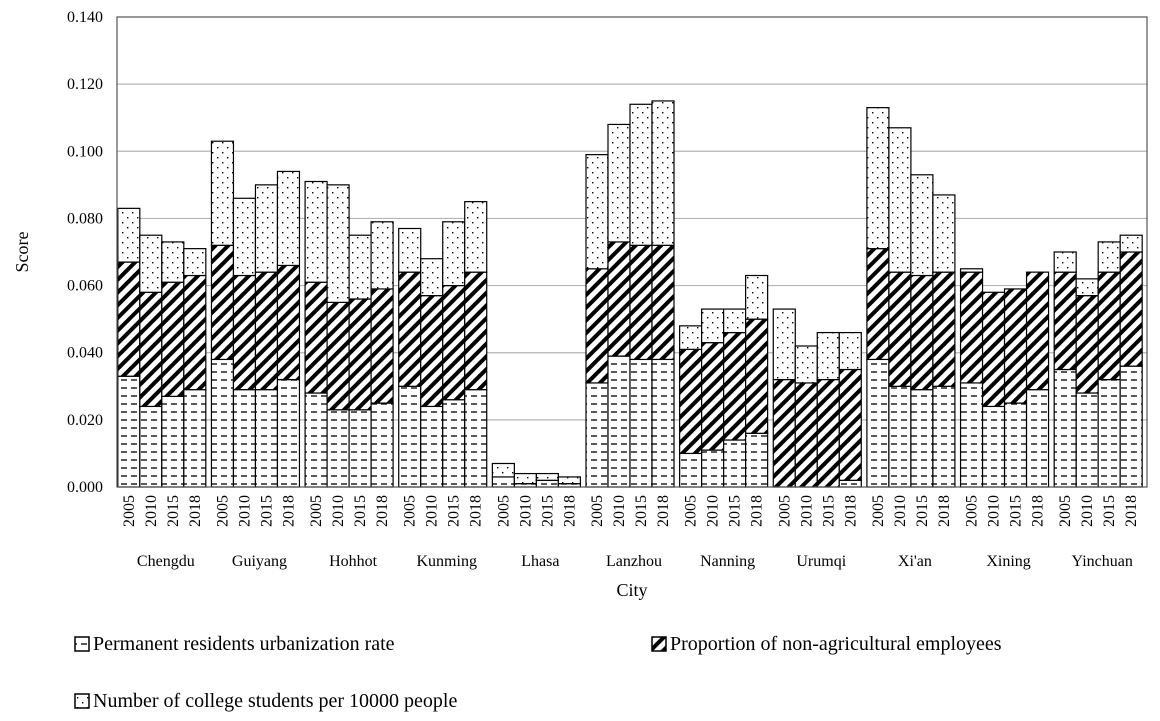  What do you see at coordinates (85, 84) in the screenshot?
I see `y-tick-label: 0.120` at bounding box center [85, 84].